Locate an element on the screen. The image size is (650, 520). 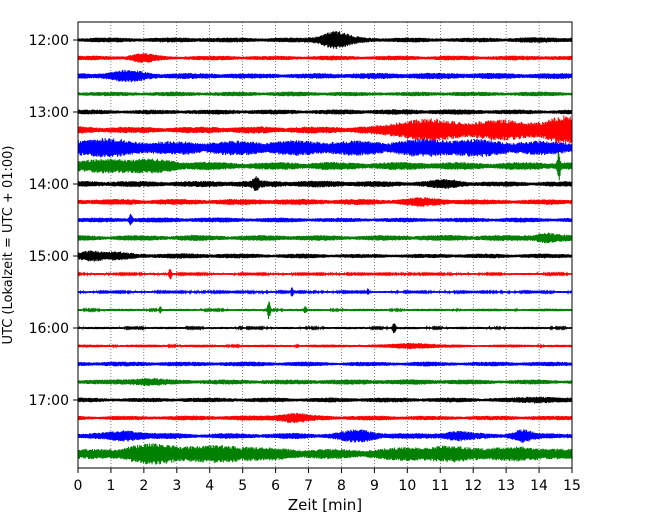
y-axis-ticks: 12:00 13:00 14:00 15:00 16:00 17:00 is located at coordinates (53, 221).